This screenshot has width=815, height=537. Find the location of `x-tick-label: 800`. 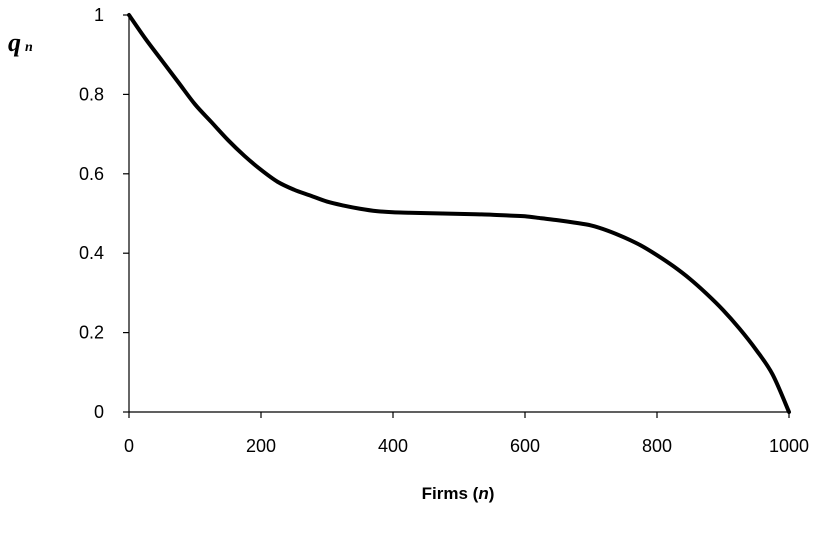

x-tick-label: 800 is located at coordinates (657, 446).